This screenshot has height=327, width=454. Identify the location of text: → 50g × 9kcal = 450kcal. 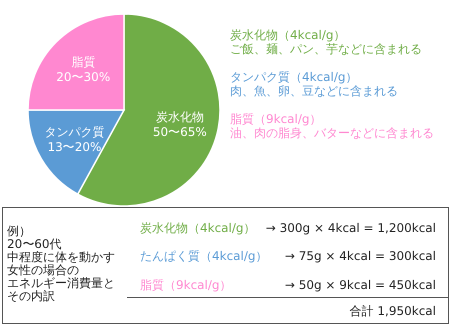
(360, 285).